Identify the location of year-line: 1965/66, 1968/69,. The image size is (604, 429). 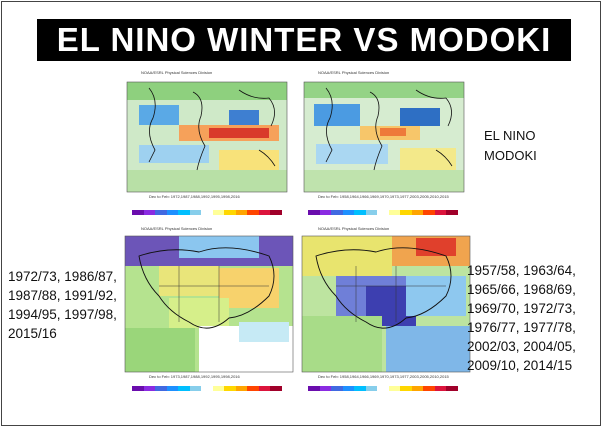
(521, 289).